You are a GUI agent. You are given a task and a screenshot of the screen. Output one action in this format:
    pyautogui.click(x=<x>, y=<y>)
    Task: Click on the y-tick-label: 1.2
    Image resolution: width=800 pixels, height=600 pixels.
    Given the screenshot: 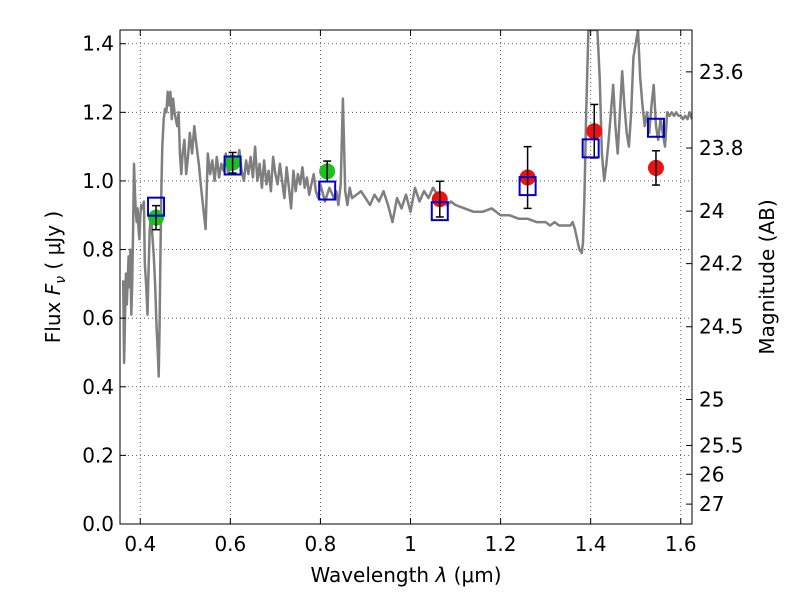 What is the action you would take?
    pyautogui.click(x=98, y=112)
    